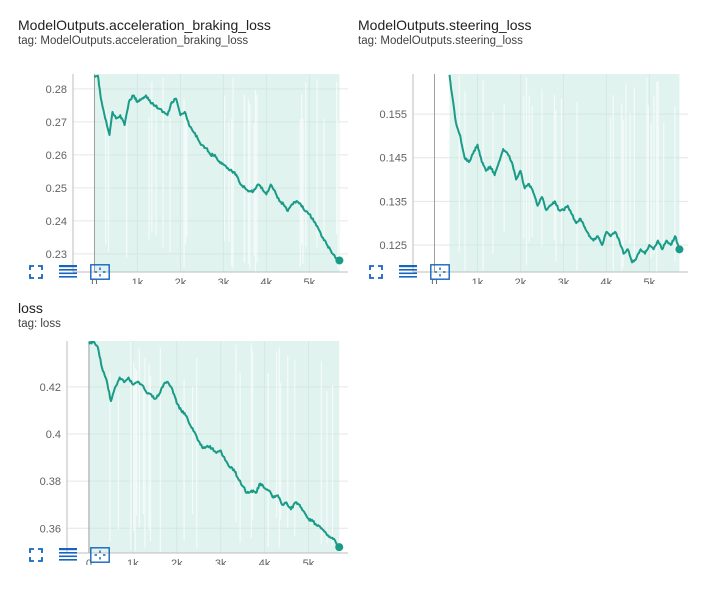 This screenshot has width=709, height=590. I want to click on y-tick-label: 0.25, so click(56, 189).